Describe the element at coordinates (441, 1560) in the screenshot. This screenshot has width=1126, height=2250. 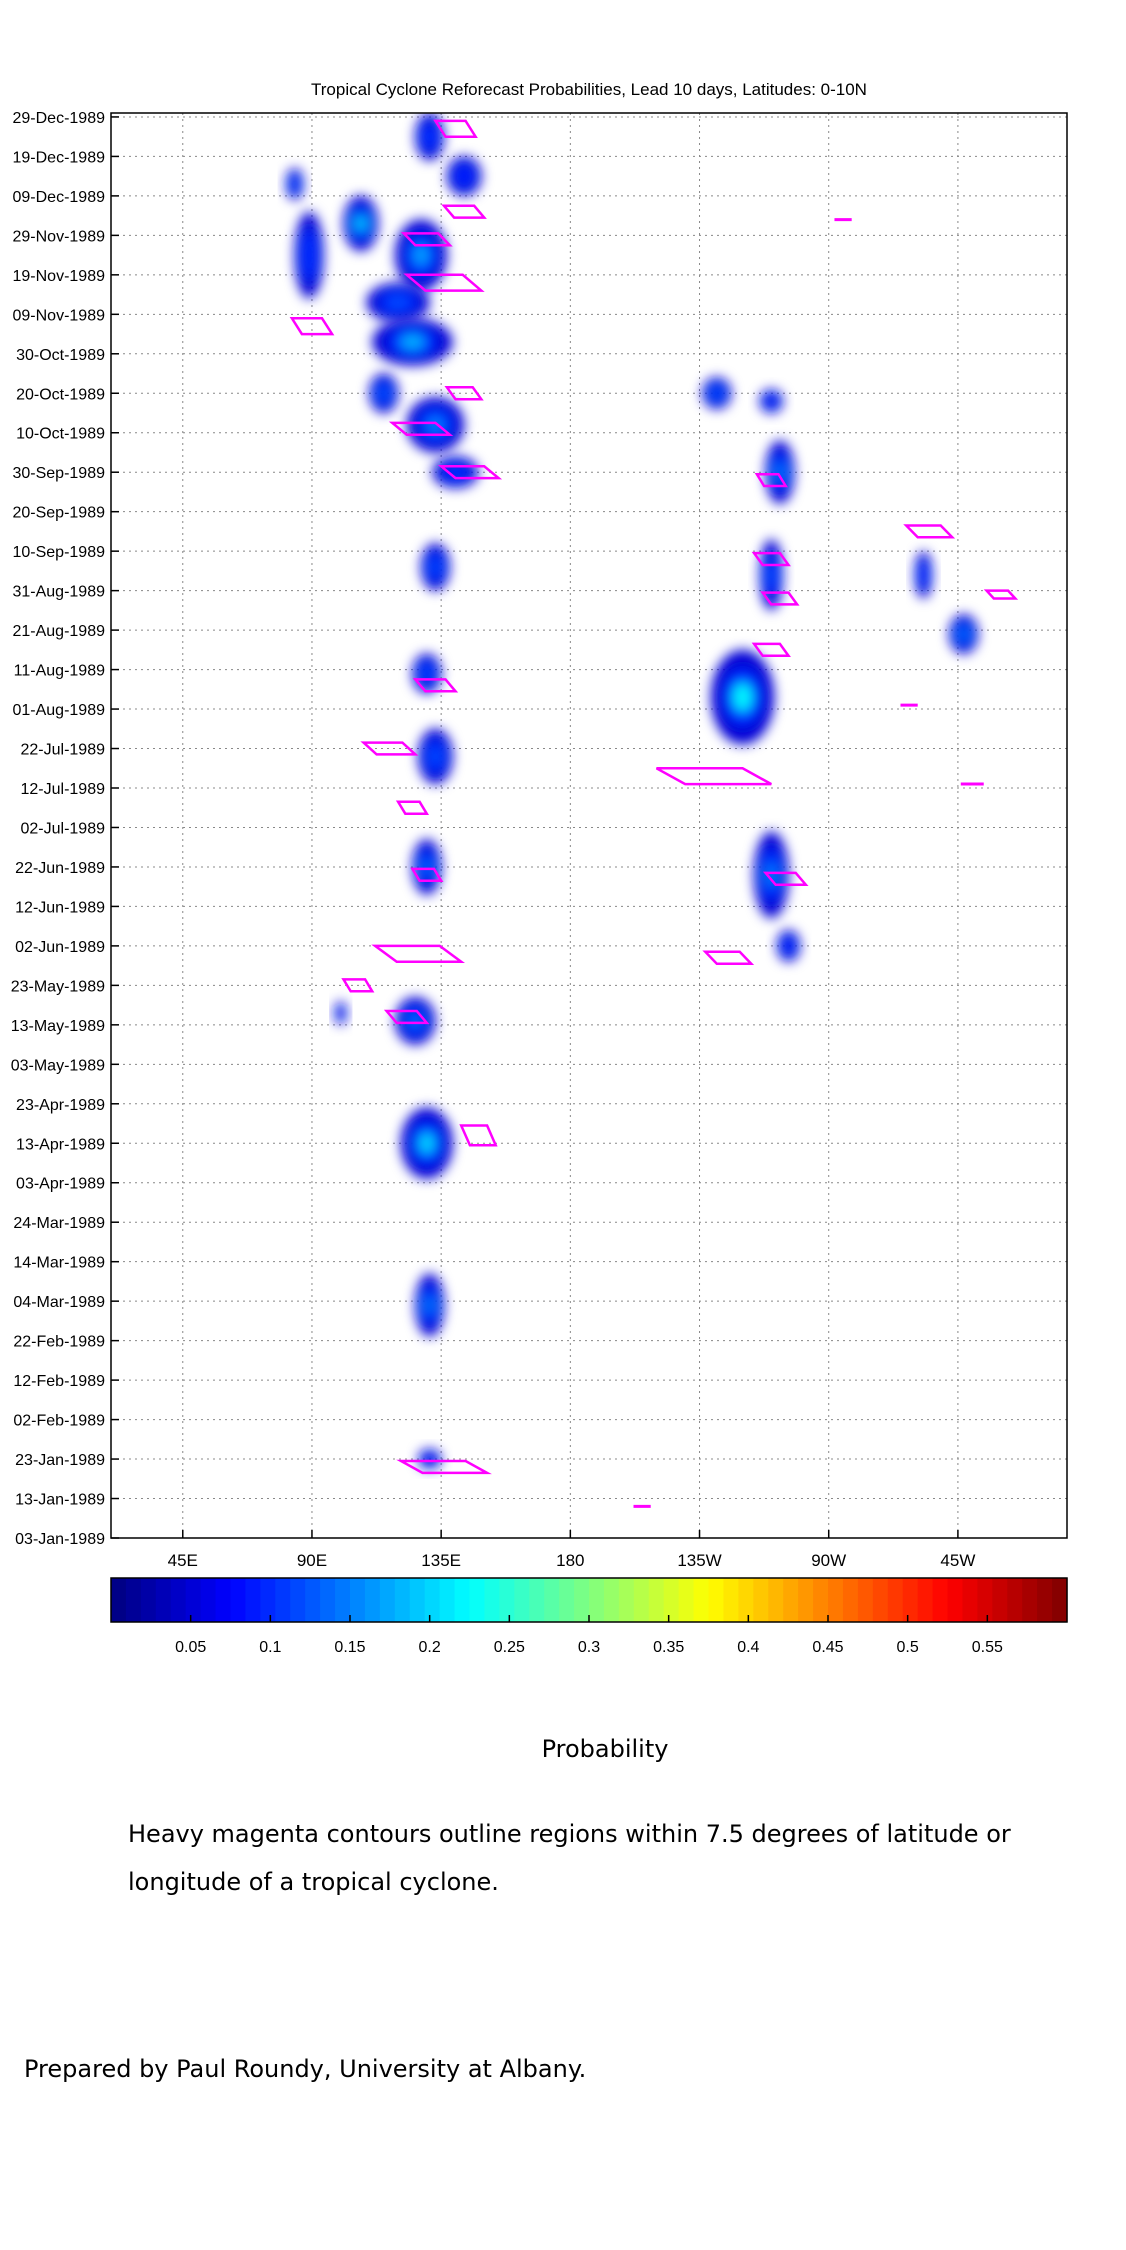
I see `x-tick-label: 135E` at that location.